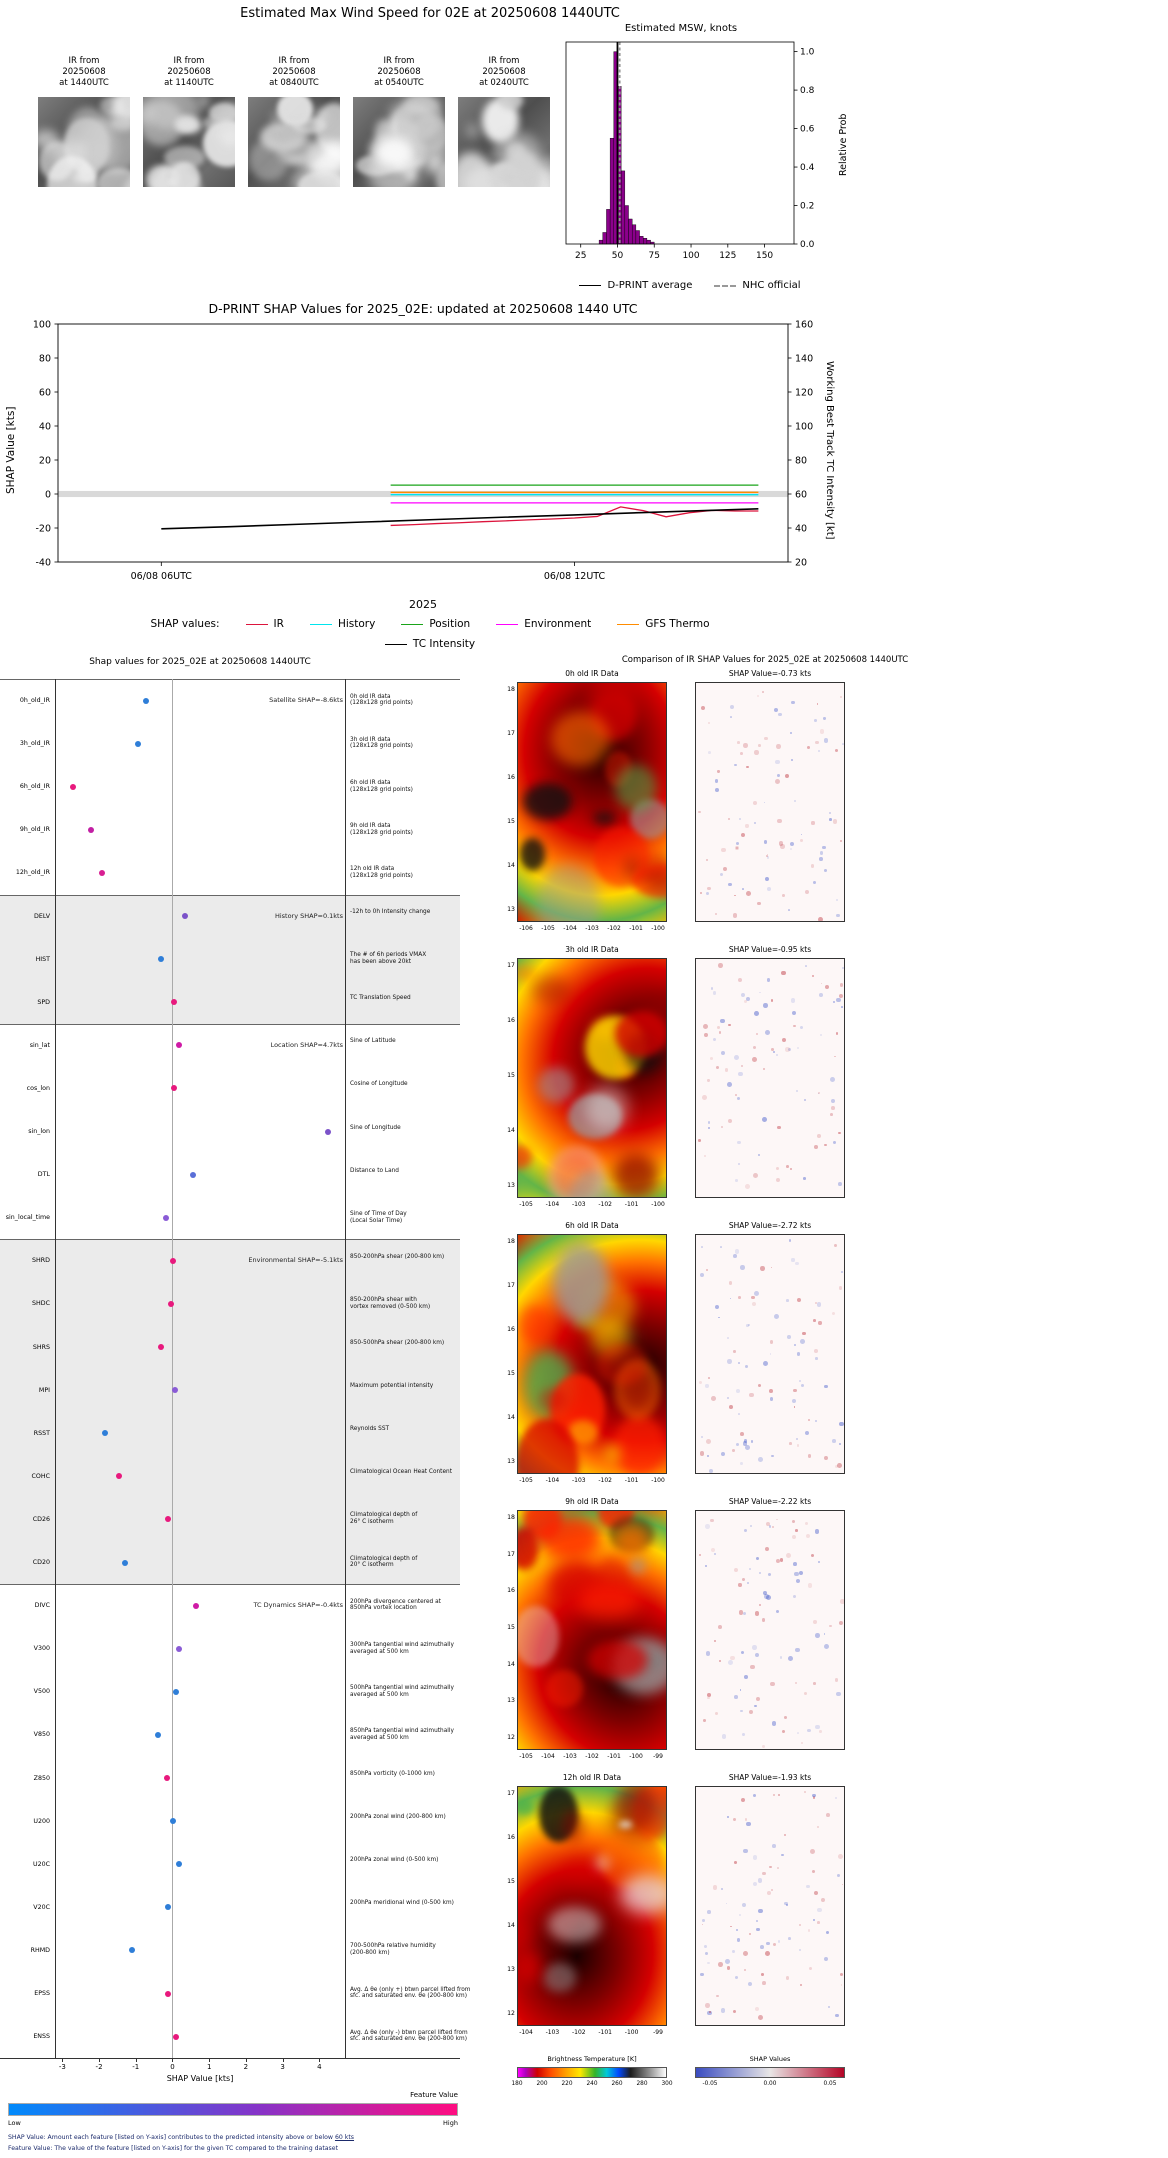  What do you see at coordinates (517, 2084) in the screenshot?
I see `bt-cb-tick-label: 180` at bounding box center [517, 2084].